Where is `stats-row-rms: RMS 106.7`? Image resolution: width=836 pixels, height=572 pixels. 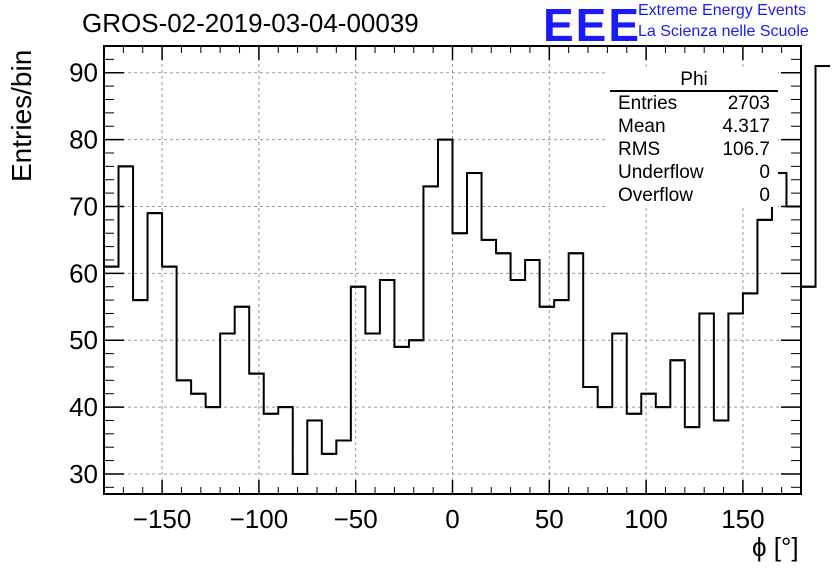 stats-row-rms: RMS 106.7 is located at coordinates (693, 149).